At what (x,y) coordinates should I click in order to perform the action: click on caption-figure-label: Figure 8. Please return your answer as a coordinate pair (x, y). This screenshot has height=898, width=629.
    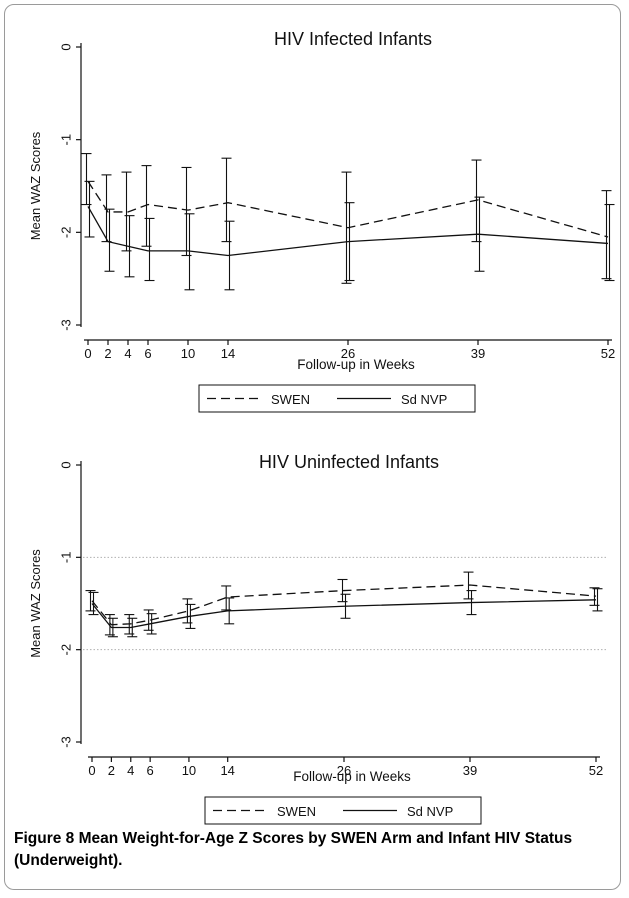
    Looking at the image, I should click on (44, 838).